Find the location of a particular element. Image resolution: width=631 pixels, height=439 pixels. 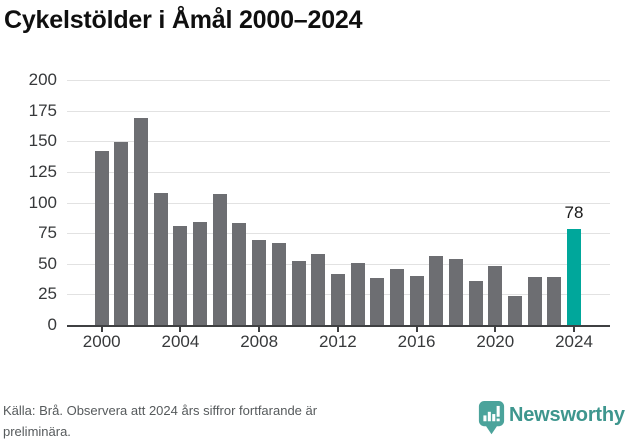

bar-2011 is located at coordinates (318, 289).